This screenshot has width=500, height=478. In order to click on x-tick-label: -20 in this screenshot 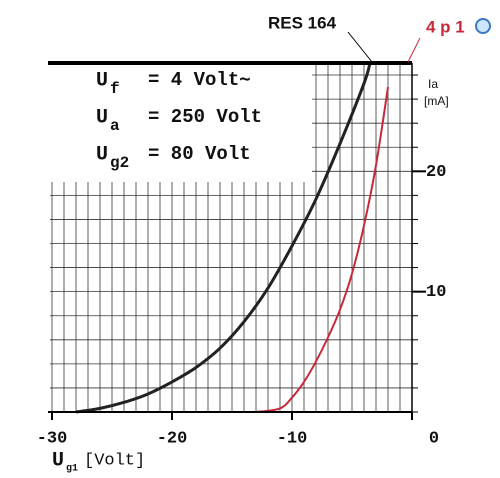, I will do `click(172, 438)`.